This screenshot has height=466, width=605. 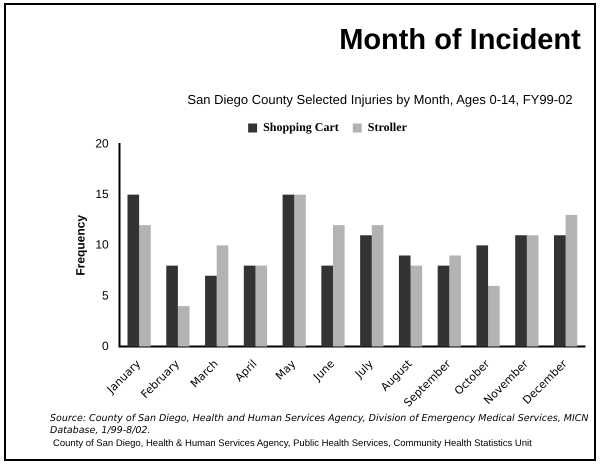 I want to click on chart-title: Month of Incident, so click(x=460, y=40).